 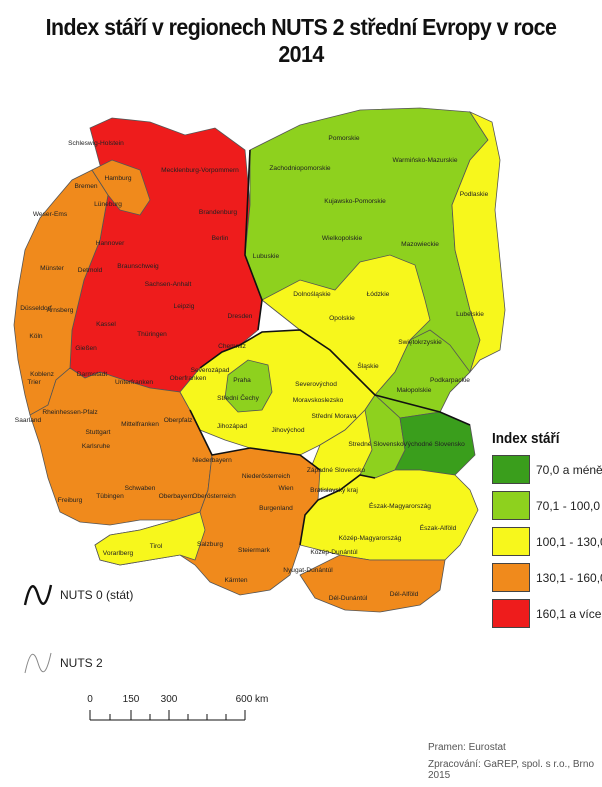 I want to click on region-label: Swiętokrzyskie, so click(x=420, y=342).